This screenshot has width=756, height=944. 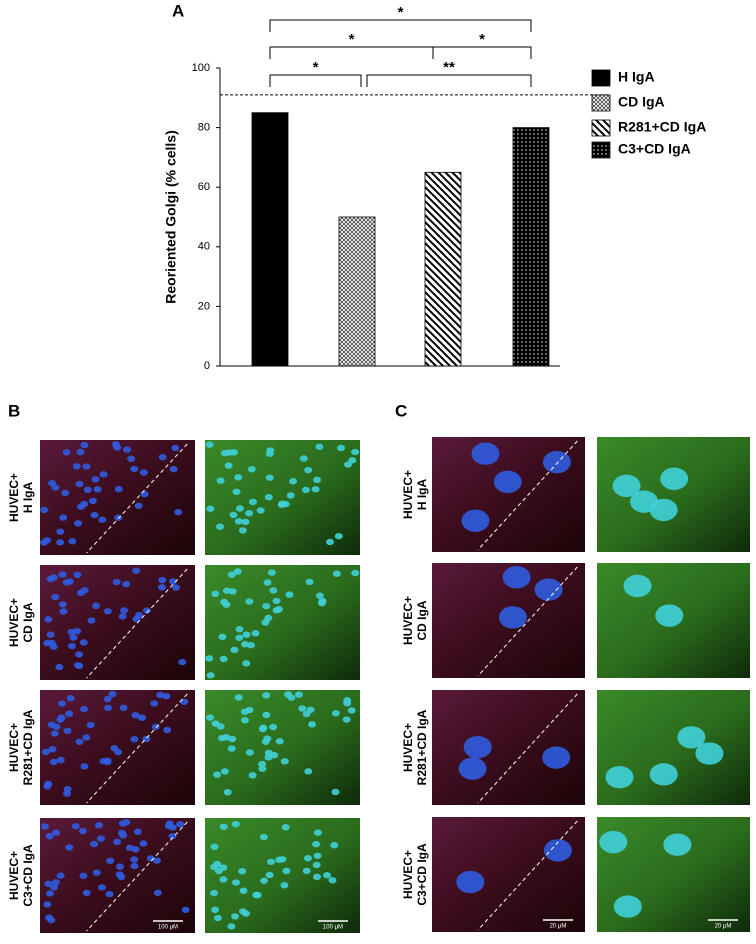 I want to click on panel-label: B, so click(x=14, y=410).